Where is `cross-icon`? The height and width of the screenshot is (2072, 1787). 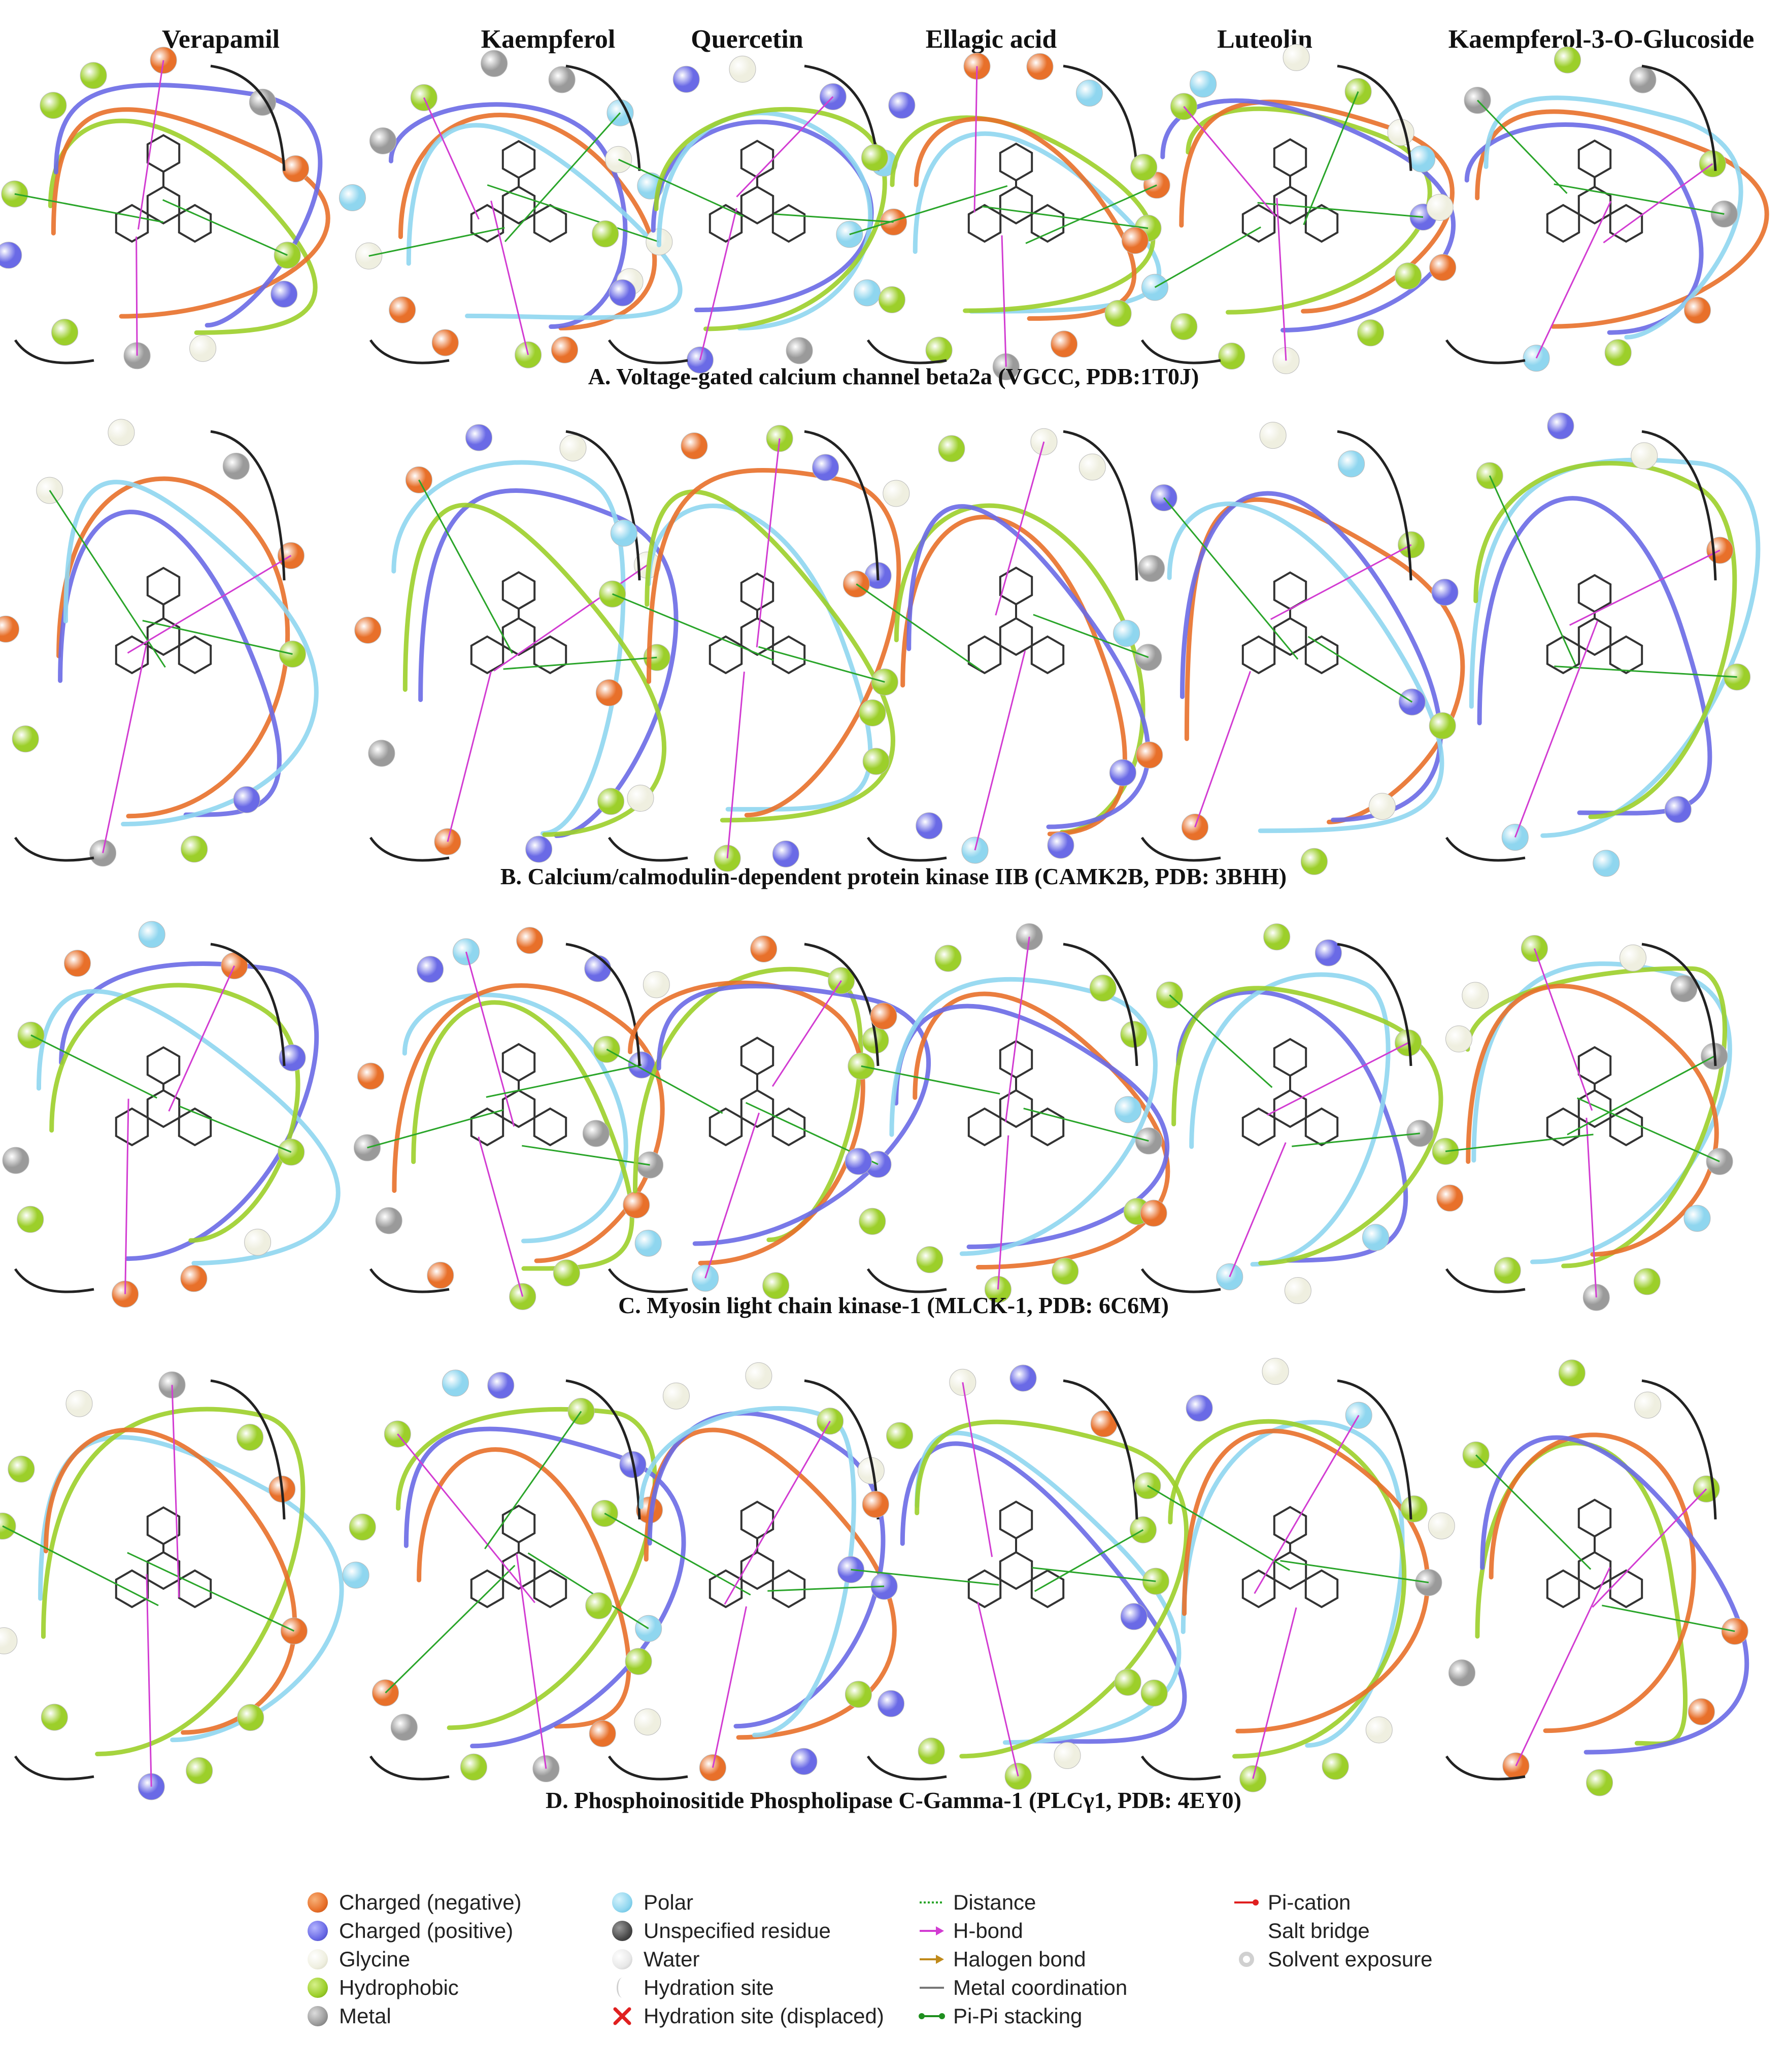
cross-icon is located at coordinates (622, 2016).